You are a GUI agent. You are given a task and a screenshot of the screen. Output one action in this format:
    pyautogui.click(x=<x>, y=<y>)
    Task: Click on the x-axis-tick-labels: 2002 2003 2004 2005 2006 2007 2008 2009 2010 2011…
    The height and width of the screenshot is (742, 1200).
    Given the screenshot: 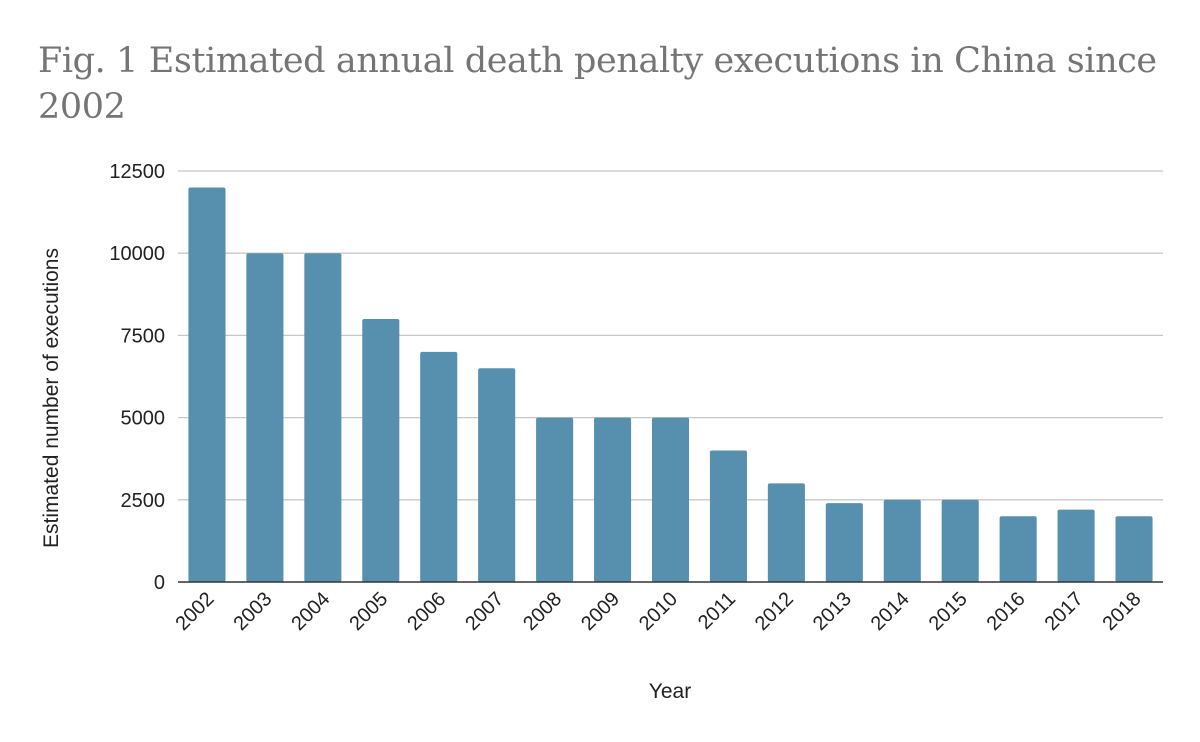 What is the action you would take?
    pyautogui.click(x=658, y=611)
    